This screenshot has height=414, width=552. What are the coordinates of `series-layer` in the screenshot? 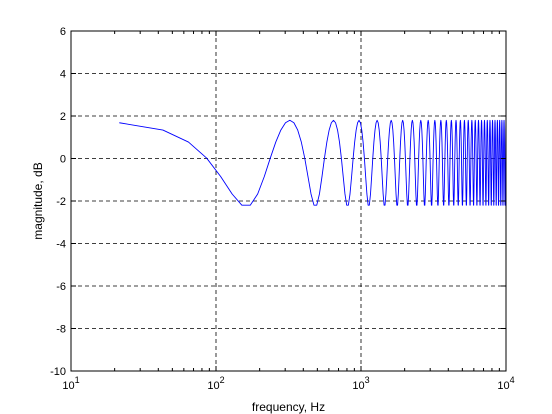 It's located at (313, 162).